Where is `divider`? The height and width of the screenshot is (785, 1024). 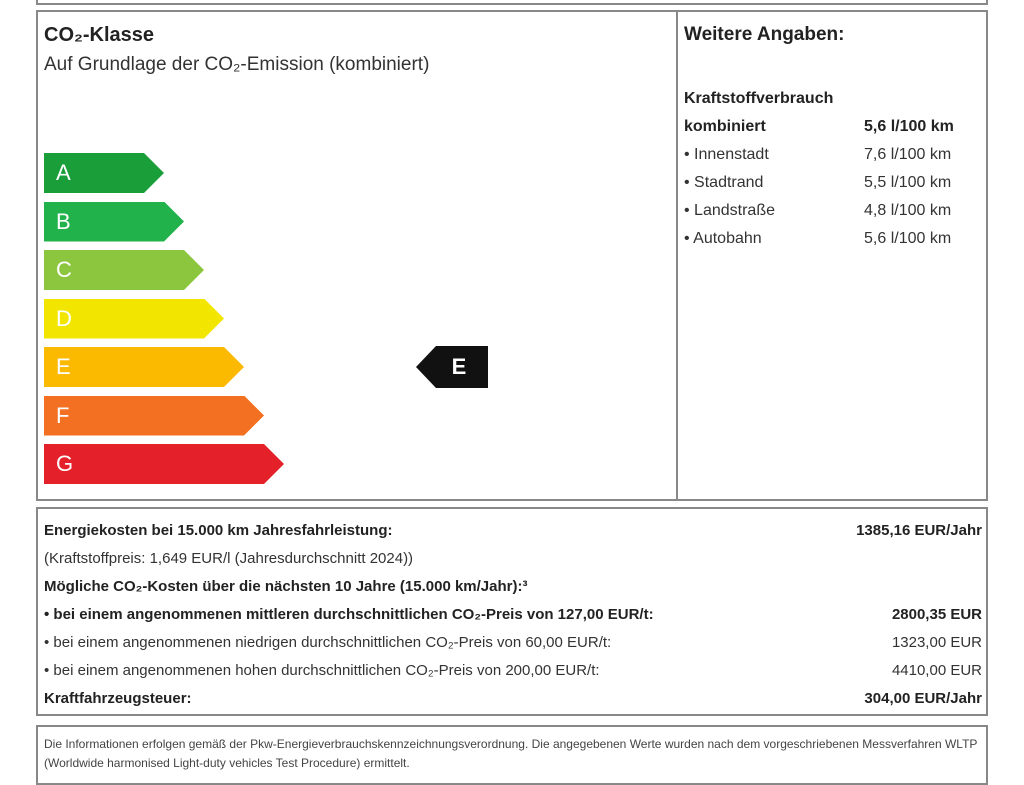
divider is located at coordinates (677, 255).